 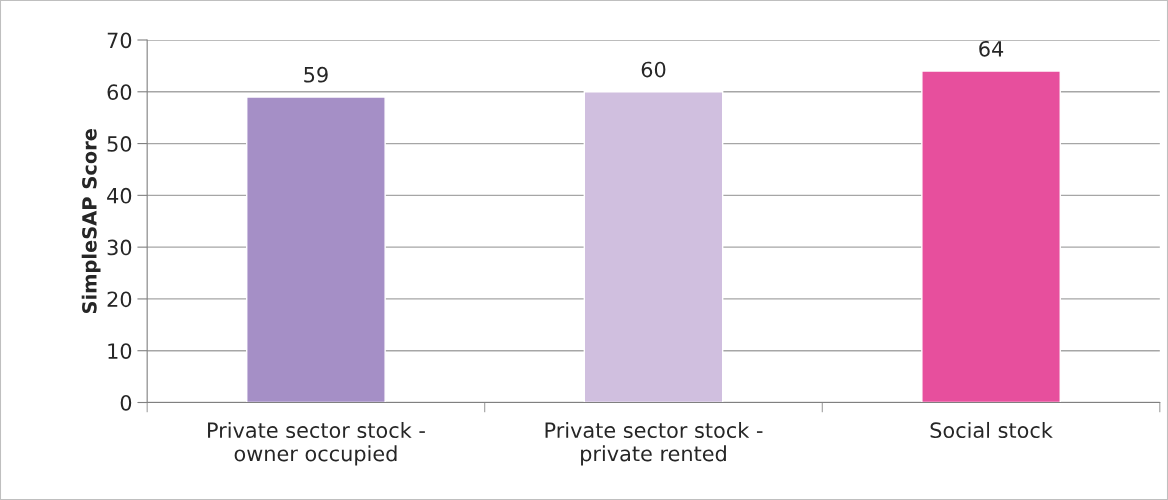 I want to click on x-tick-label: Social stock, so click(x=991, y=430).